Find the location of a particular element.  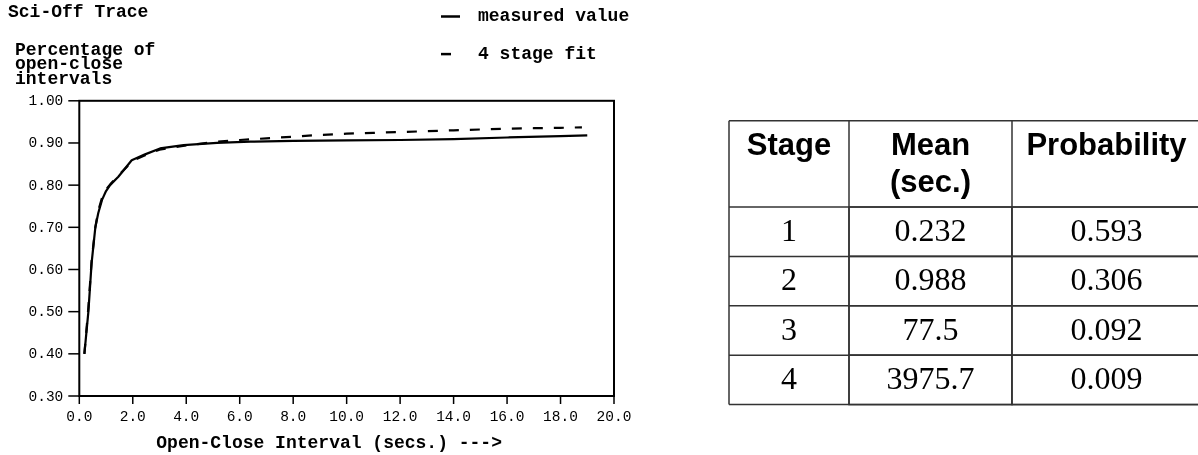

x-tick-label: 12.0 is located at coordinates (400, 417).